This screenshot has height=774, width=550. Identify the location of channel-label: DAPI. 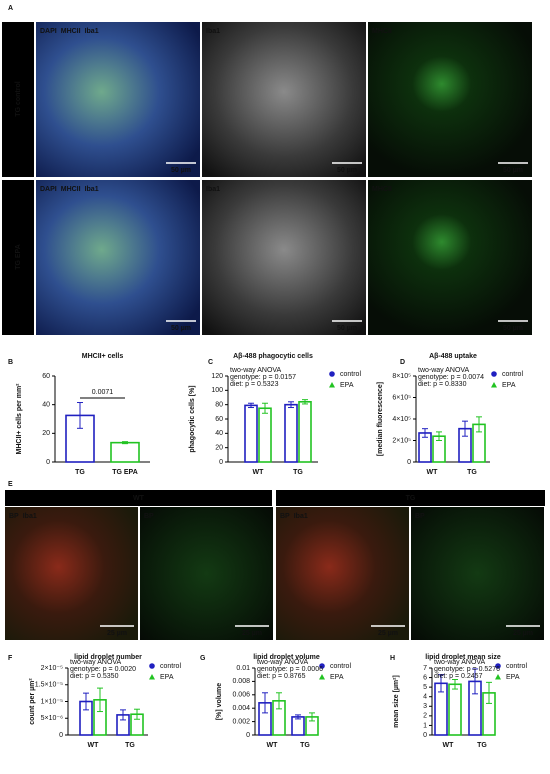
(48, 31).